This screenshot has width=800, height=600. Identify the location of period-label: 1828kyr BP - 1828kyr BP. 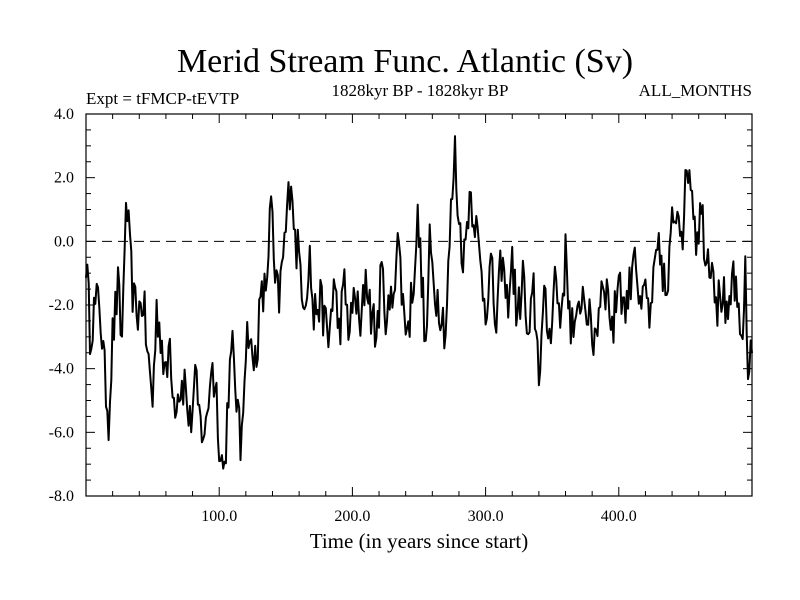
(420, 90).